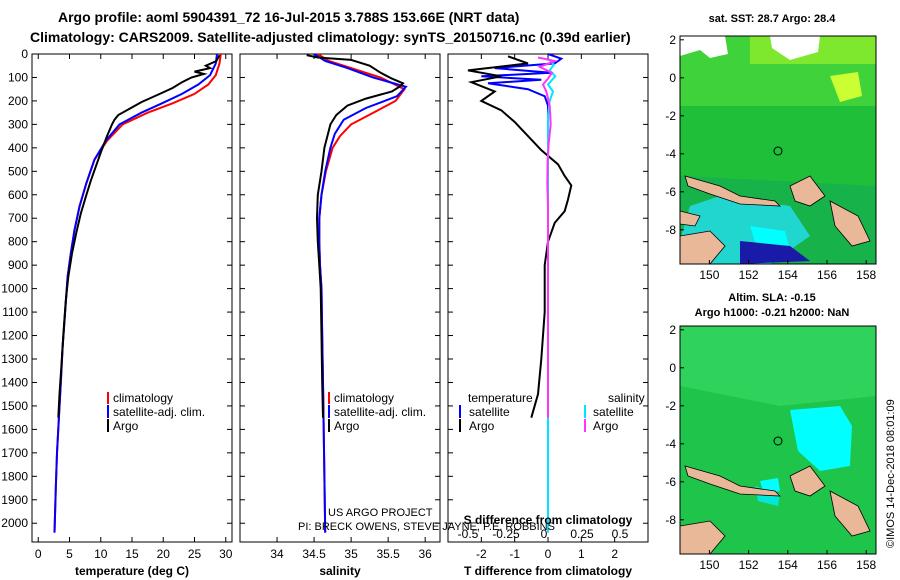  Describe the element at coordinates (69, 554) in the screenshot. I see `xtick-label: 5` at that location.